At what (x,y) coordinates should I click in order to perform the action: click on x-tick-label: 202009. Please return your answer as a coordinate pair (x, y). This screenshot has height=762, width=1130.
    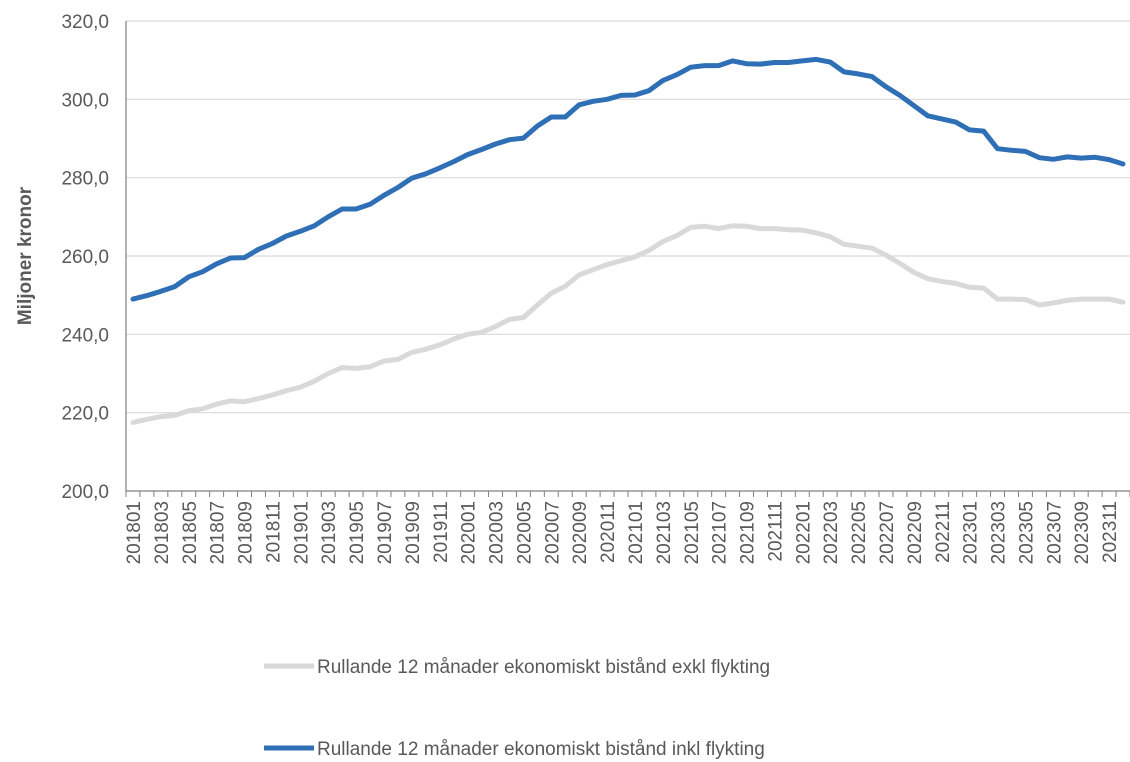
    Looking at the image, I should click on (580, 532).